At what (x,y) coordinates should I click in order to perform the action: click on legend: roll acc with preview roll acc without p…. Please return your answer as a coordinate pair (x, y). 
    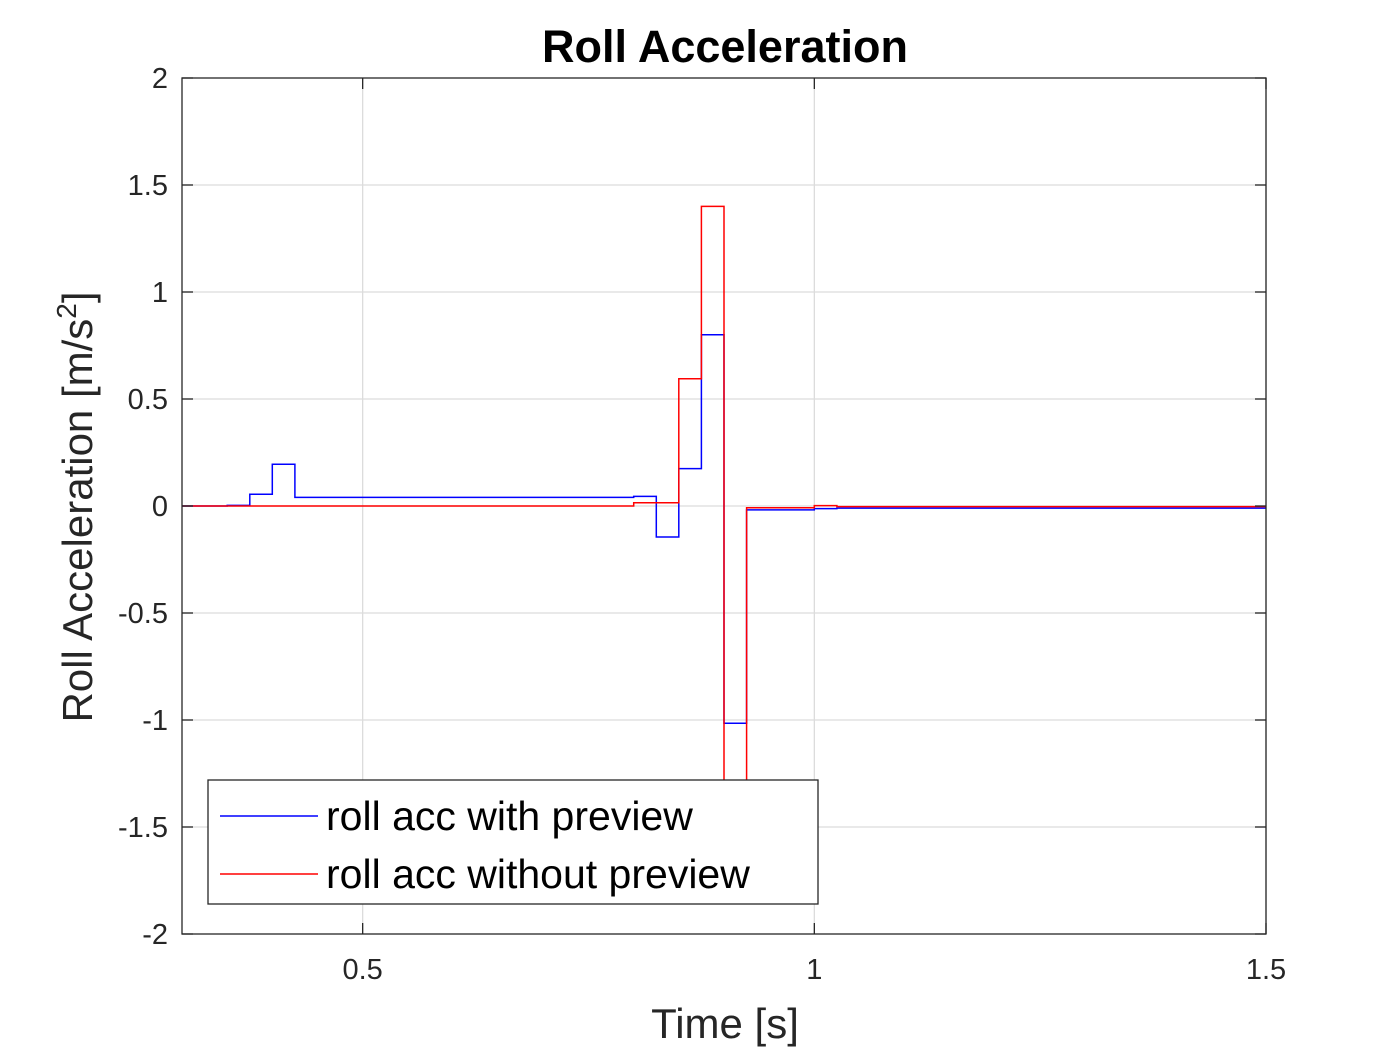
    Looking at the image, I should click on (513, 842).